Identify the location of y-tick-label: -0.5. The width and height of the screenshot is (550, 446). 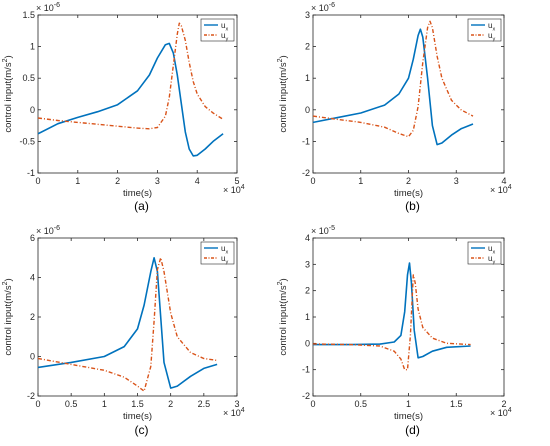
(27, 141).